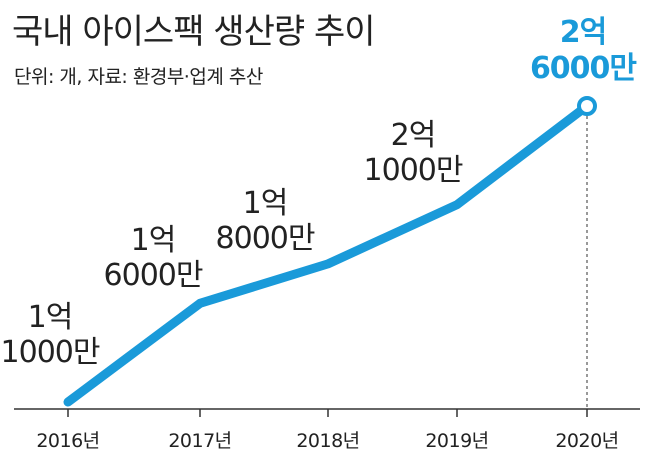 Image resolution: width=664 pixels, height=455 pixels. What do you see at coordinates (265, 238) in the screenshot?
I see `data-label: 8000만` at bounding box center [265, 238].